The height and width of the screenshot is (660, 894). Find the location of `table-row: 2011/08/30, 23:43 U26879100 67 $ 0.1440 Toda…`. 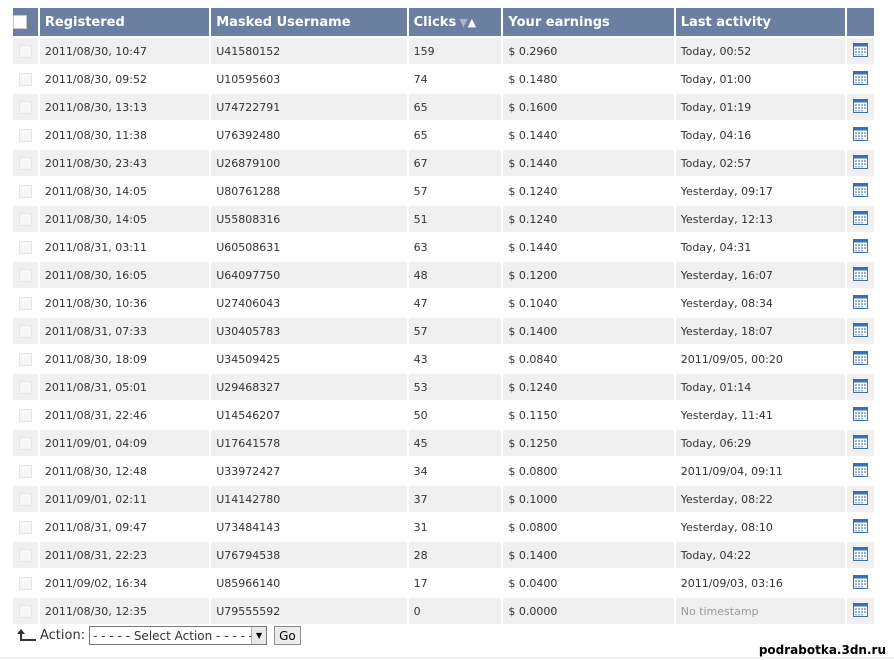

table-row: 2011/08/30, 23:43 U26879100 67 $ 0.1440 Toda… is located at coordinates (443, 163).